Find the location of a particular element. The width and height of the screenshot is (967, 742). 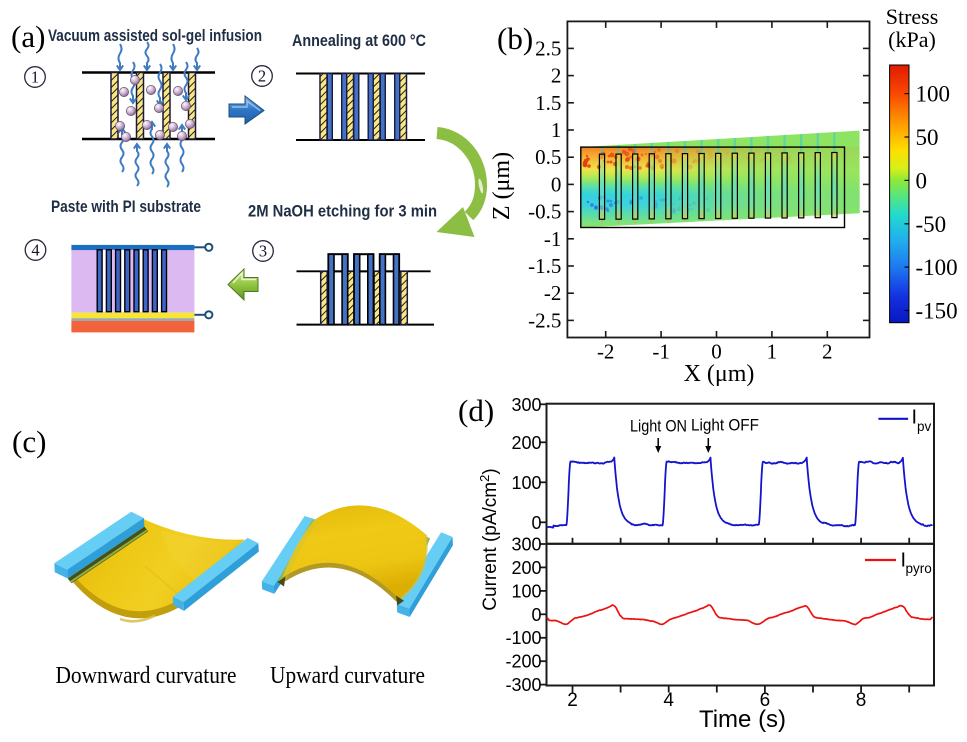

svg-text: 3 is located at coordinates (263, 251).